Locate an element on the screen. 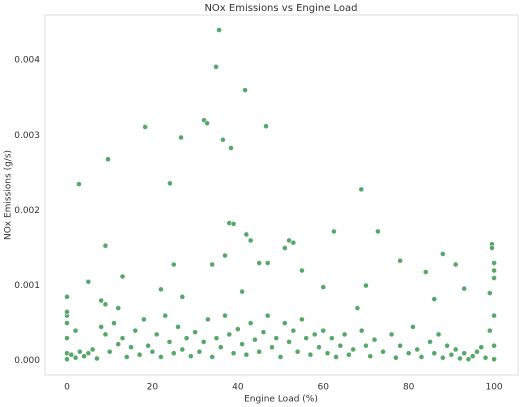 This screenshot has width=524, height=407. x-tick-label: 40 is located at coordinates (238, 388).